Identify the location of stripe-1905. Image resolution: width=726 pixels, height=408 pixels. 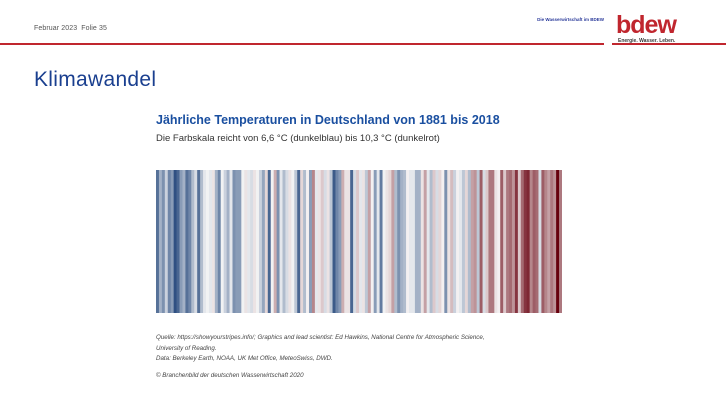
(228, 241).